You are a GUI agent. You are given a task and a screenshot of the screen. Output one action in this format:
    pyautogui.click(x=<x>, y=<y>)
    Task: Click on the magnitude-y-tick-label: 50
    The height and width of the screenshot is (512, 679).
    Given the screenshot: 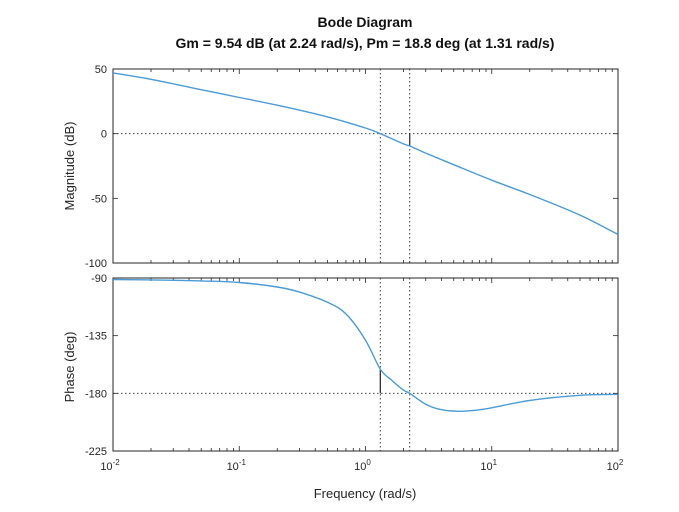 What is the action you would take?
    pyautogui.click(x=101, y=70)
    